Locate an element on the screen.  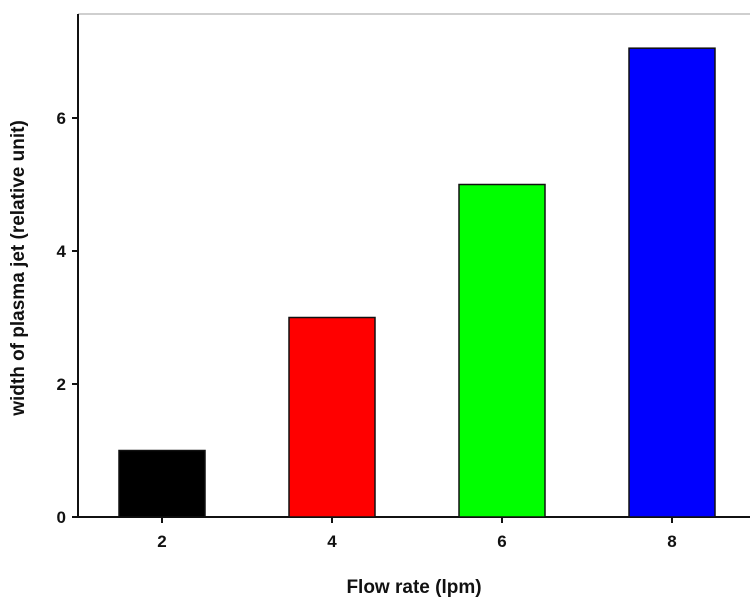
y-ticks-group: 0 2 4 6 is located at coordinates (67, 318).